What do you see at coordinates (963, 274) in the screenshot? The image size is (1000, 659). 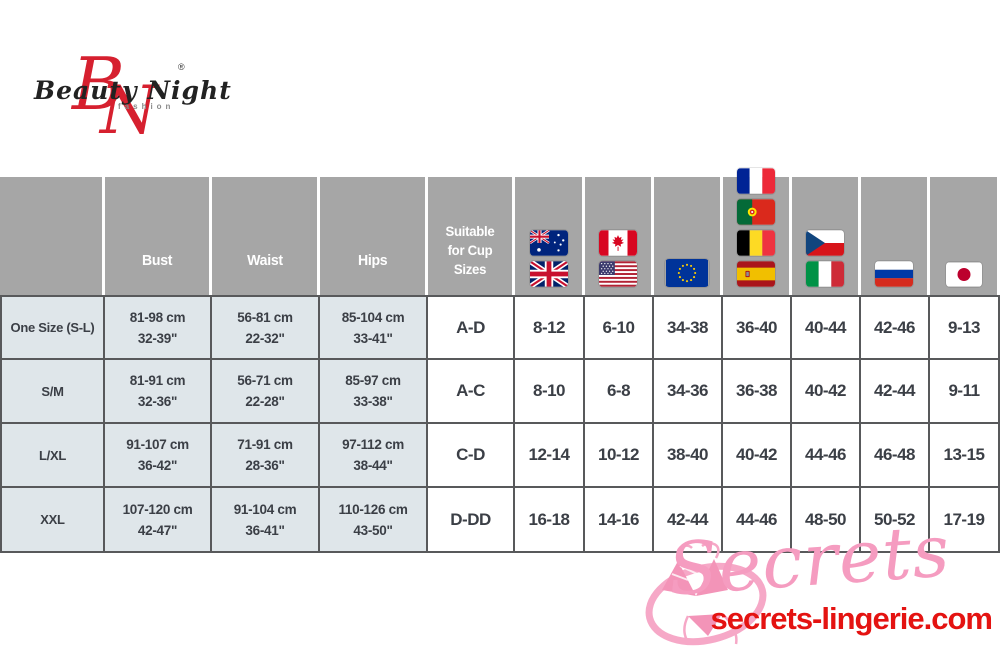 I see `flag-japan-icon` at bounding box center [963, 274].